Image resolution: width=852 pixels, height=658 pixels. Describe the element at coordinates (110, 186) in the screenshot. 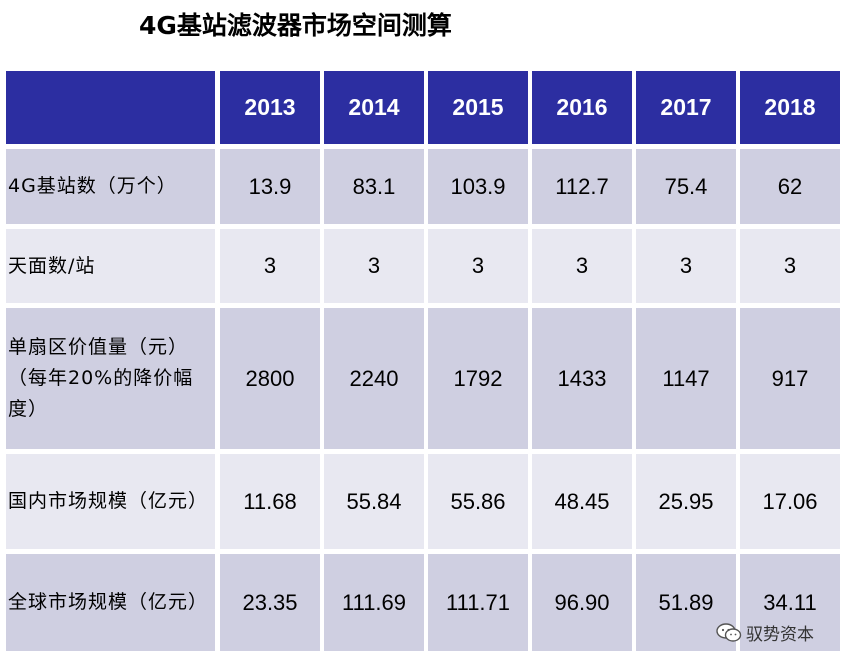

I see `row-label-base-stations: 4G基站数（万个）` at that location.